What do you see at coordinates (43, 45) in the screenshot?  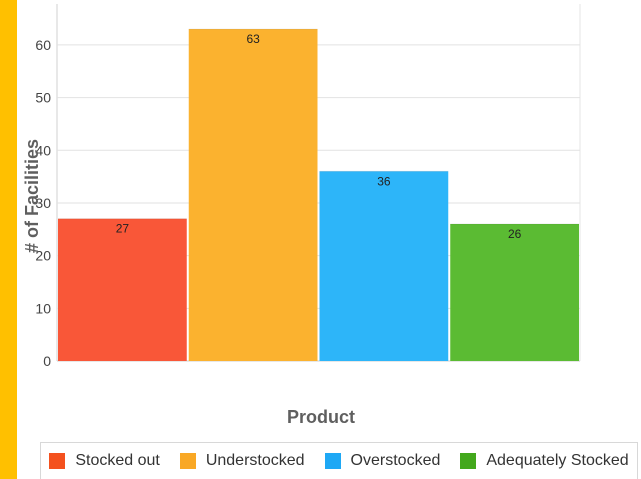 I see `y-tick-label: 60` at bounding box center [43, 45].